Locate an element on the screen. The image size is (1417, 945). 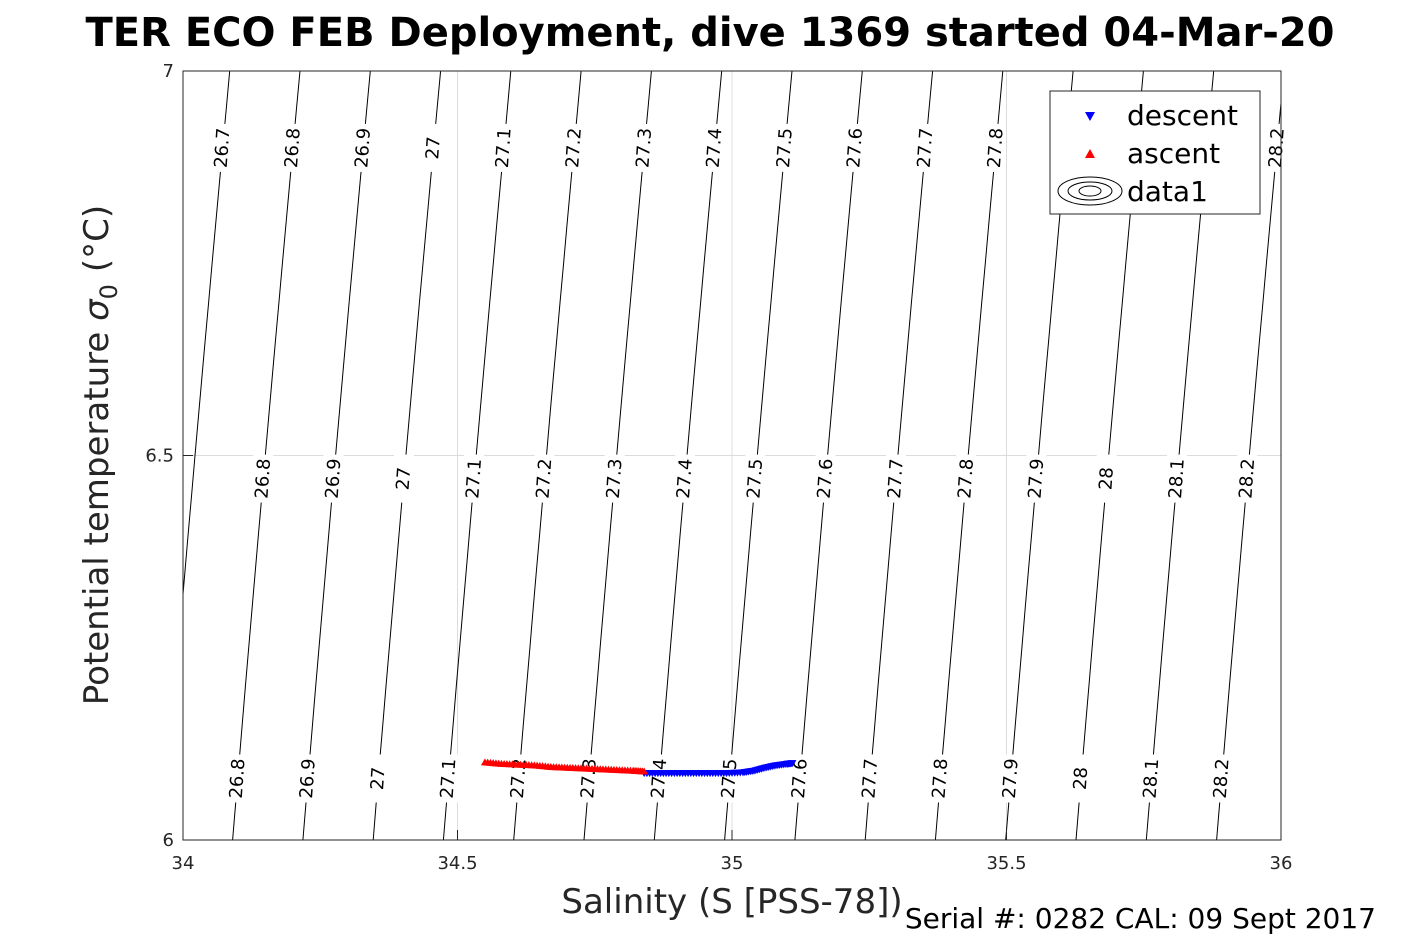
ascent-point is located at coordinates (644, 771).